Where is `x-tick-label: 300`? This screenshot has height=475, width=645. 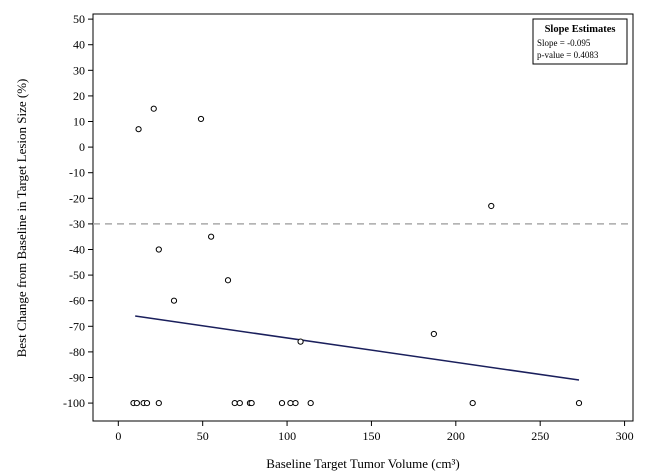
x-tick-label: 300 is located at coordinates (625, 436).